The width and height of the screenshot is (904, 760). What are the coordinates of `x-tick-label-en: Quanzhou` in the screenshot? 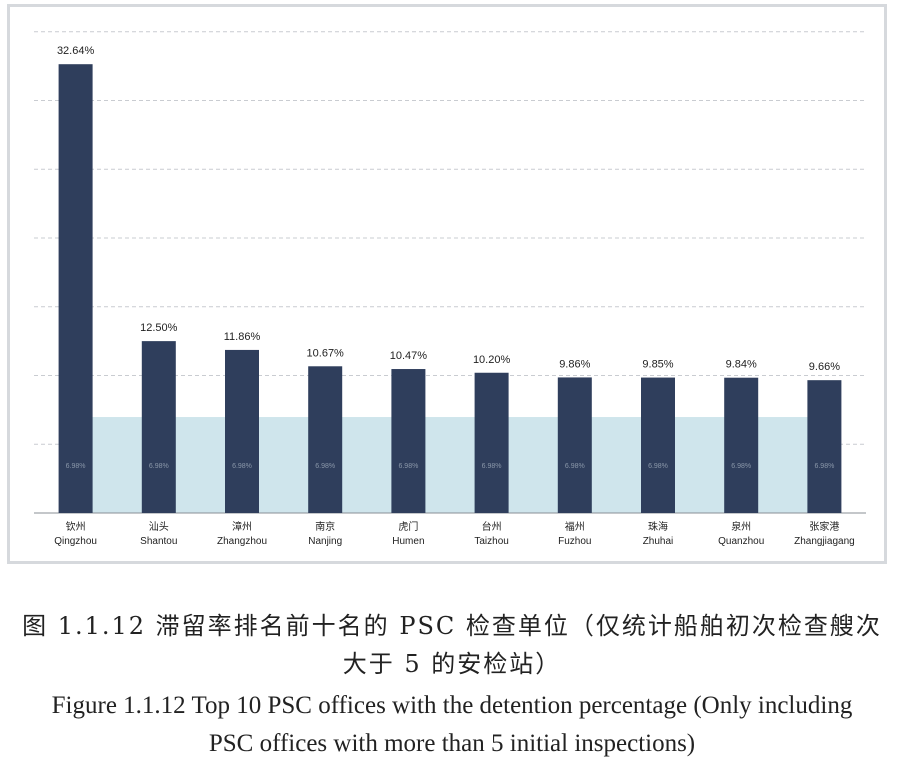 It's located at (741, 541).